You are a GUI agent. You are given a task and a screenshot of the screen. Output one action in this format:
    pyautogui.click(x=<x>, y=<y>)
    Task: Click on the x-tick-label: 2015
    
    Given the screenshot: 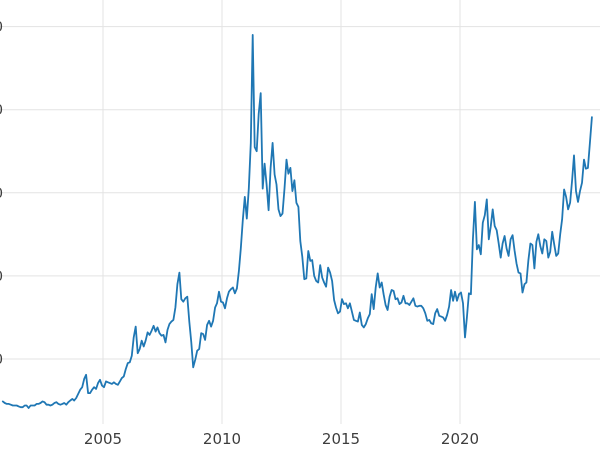 What is the action you would take?
    pyautogui.click(x=341, y=439)
    